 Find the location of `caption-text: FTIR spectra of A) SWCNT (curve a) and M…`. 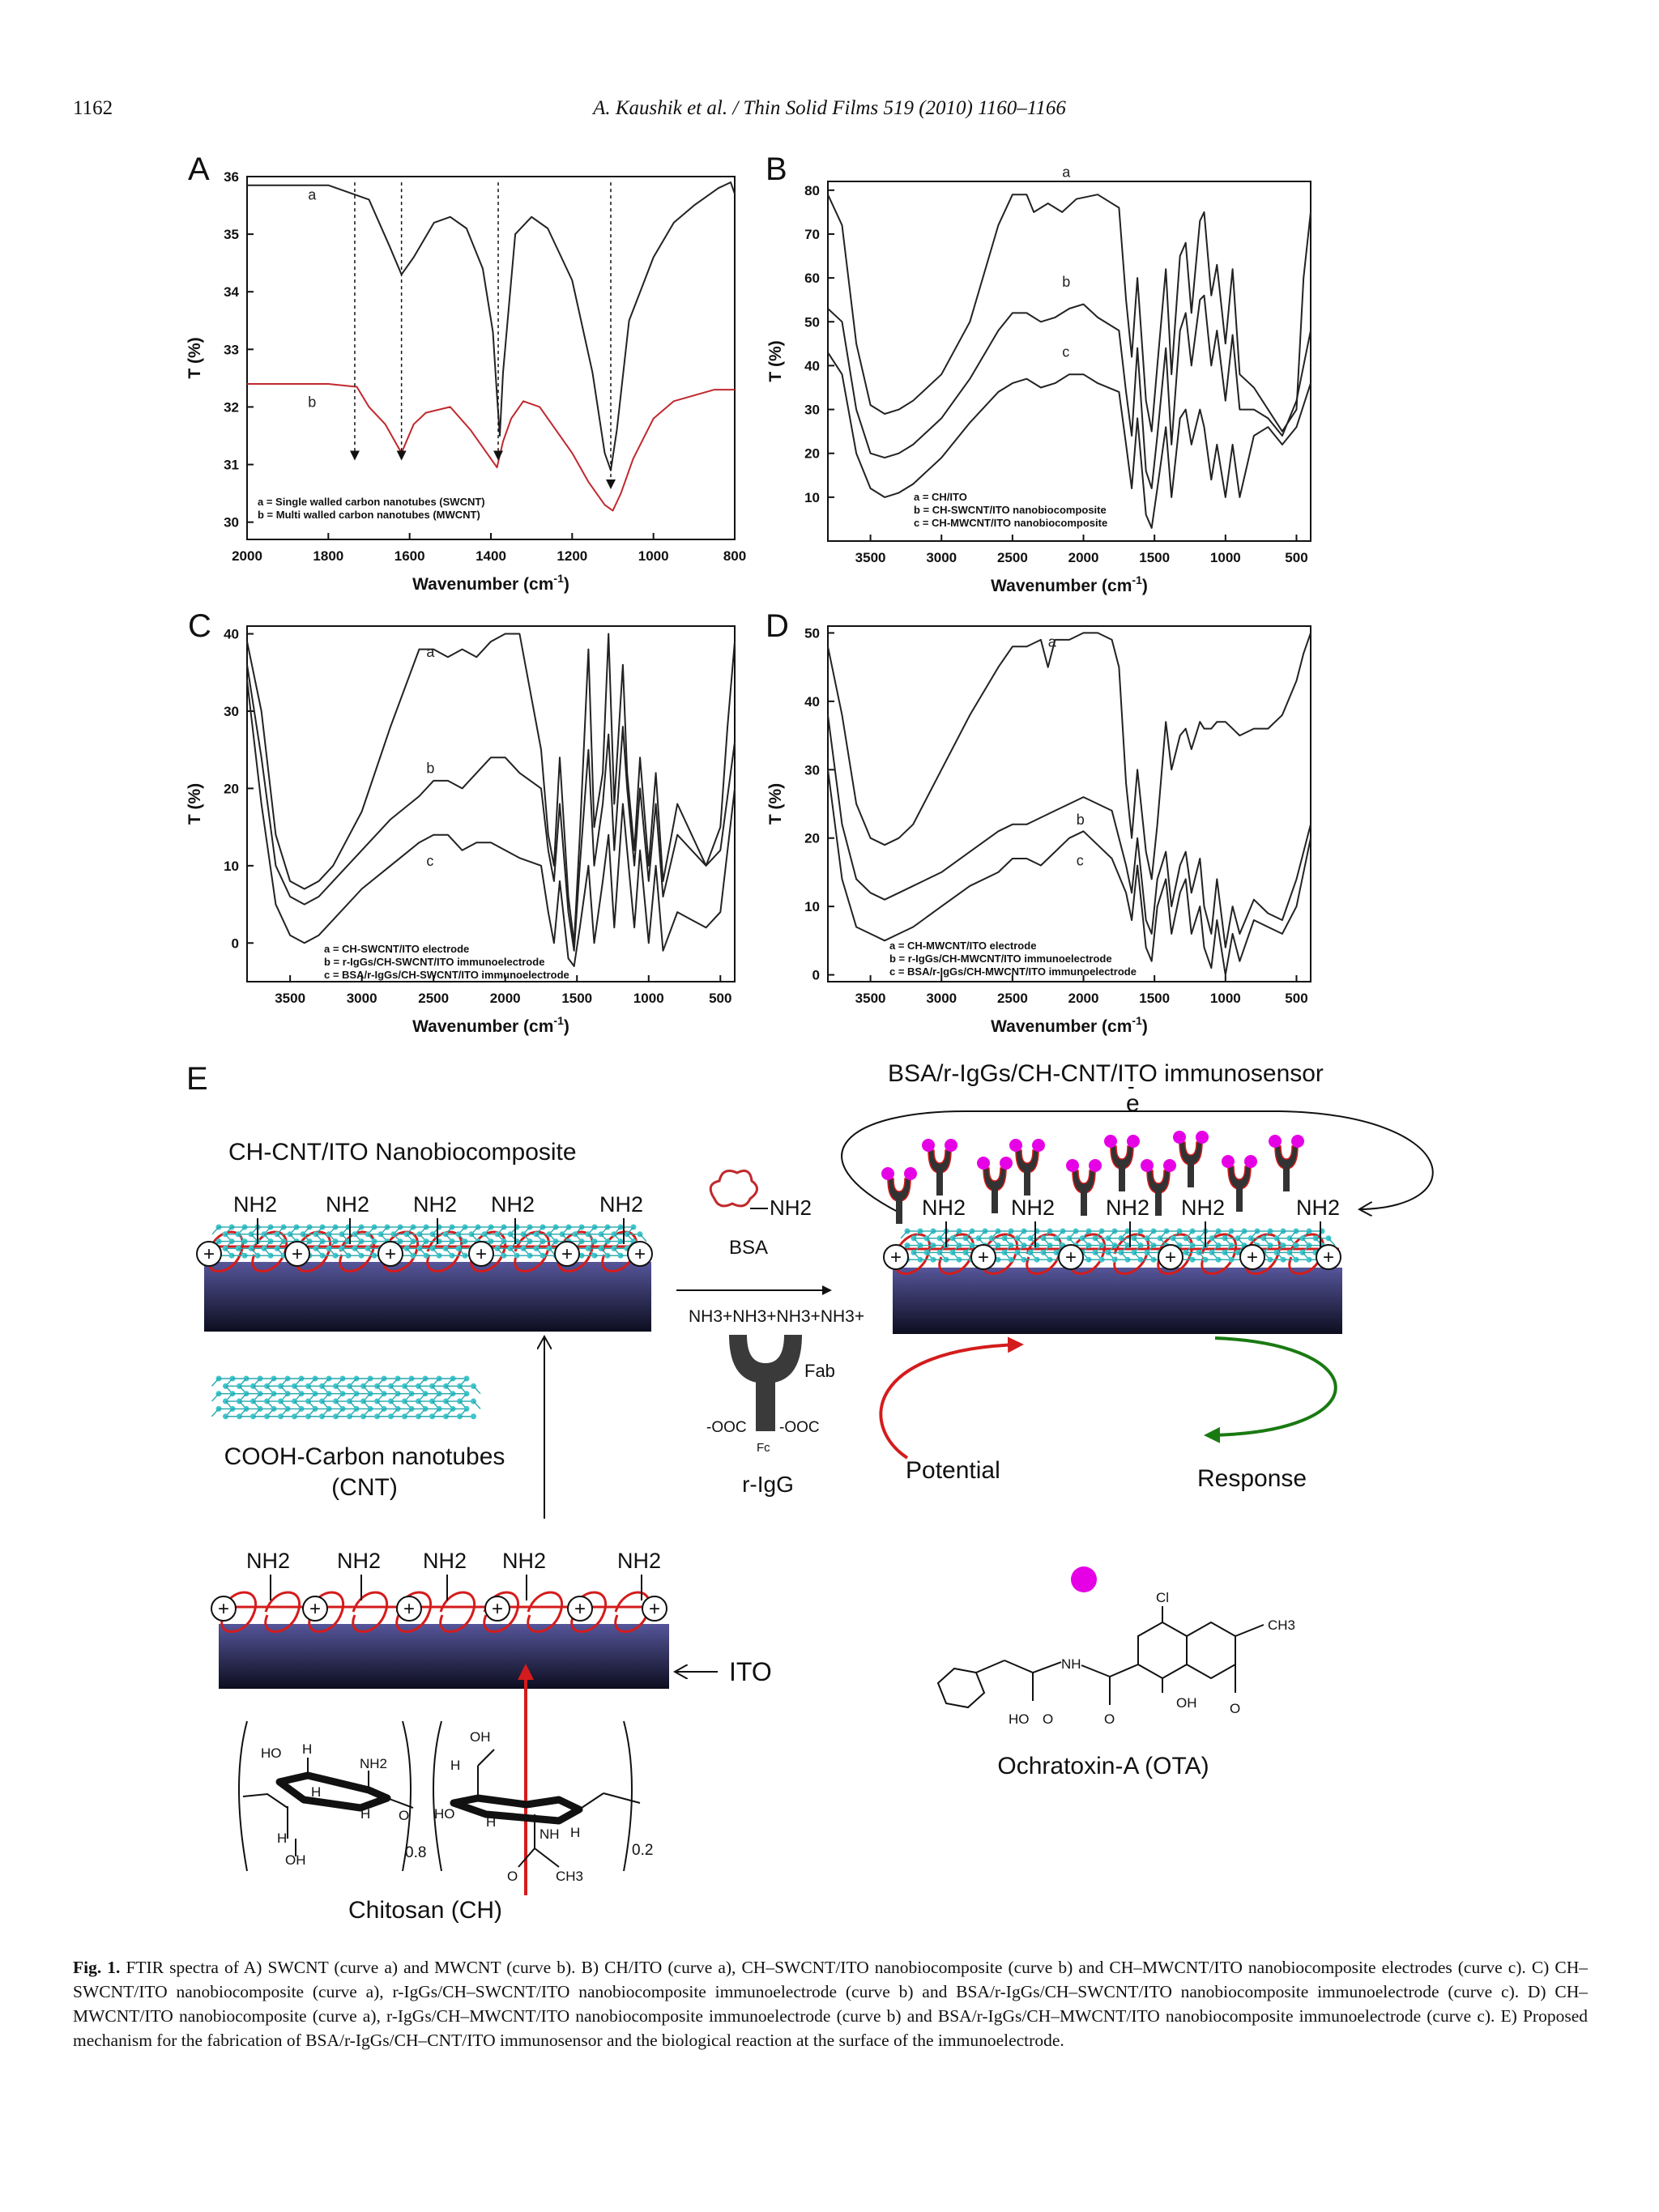

caption-text: FTIR spectra of A) SWCNT (curve a) and M… is located at coordinates (831, 2004).